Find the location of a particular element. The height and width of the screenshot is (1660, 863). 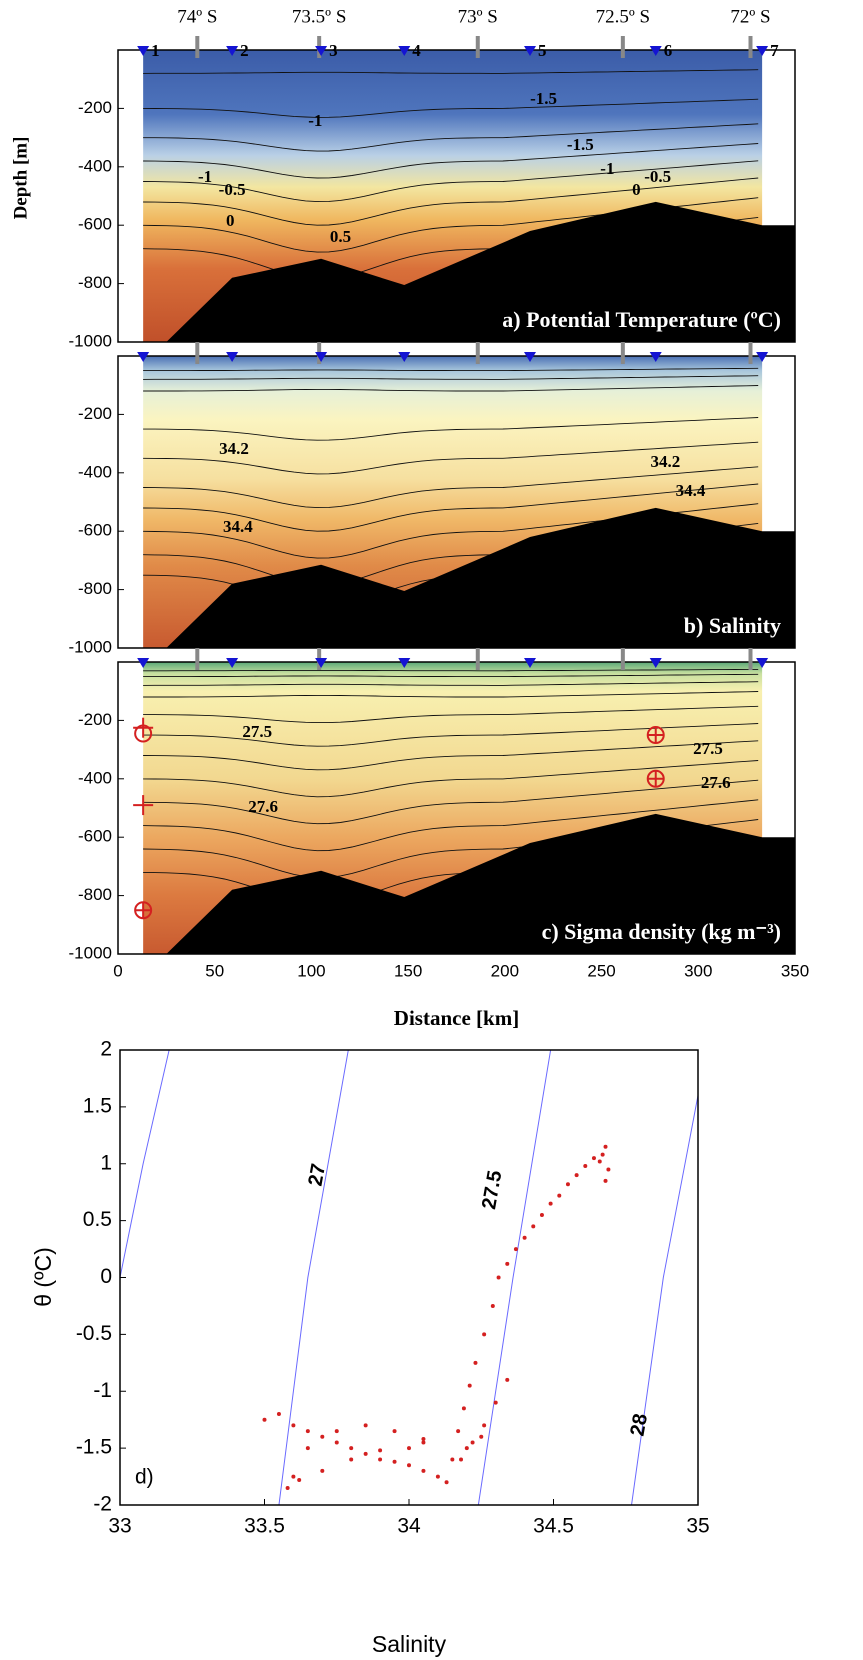

y-tick-label: -1 is located at coordinates (102, 1390).